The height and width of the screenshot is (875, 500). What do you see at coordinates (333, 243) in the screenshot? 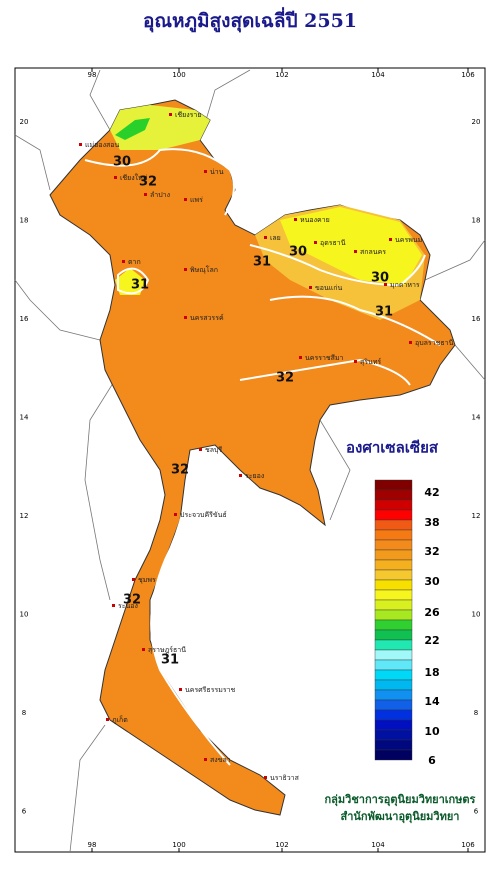
I see `province-label: อุดรธานี` at bounding box center [333, 243].